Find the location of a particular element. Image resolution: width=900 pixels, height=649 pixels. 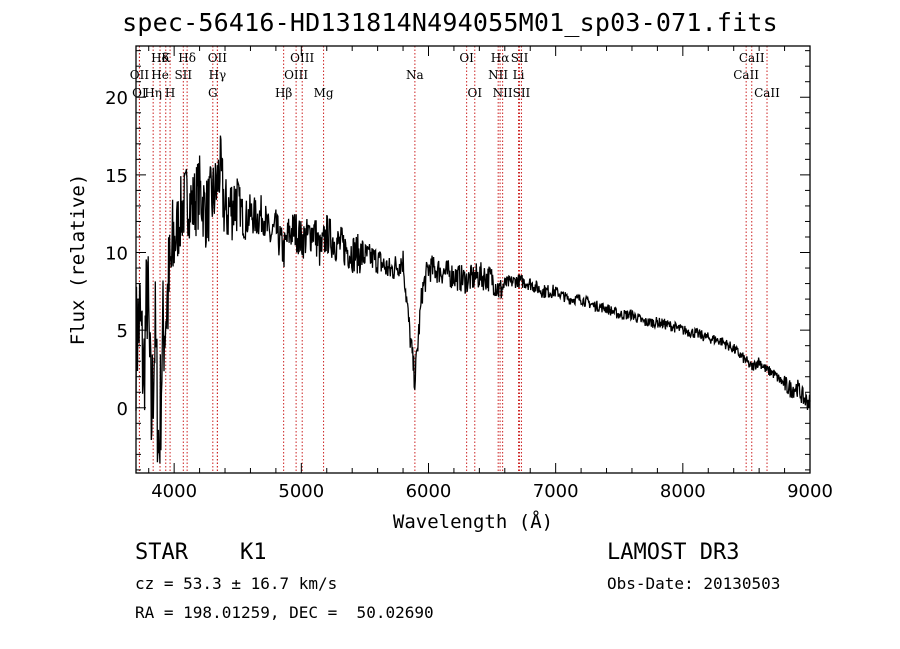

line-marker-label: Hβ is located at coordinates (283, 93).